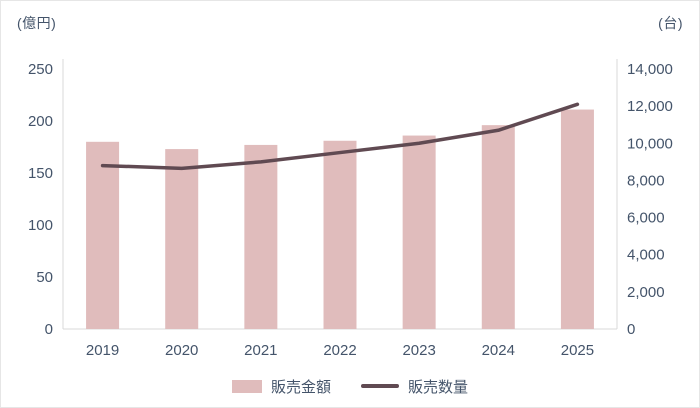  What do you see at coordinates (340, 136) in the screenshot?
I see `sales-quantity-line` at bounding box center [340, 136].